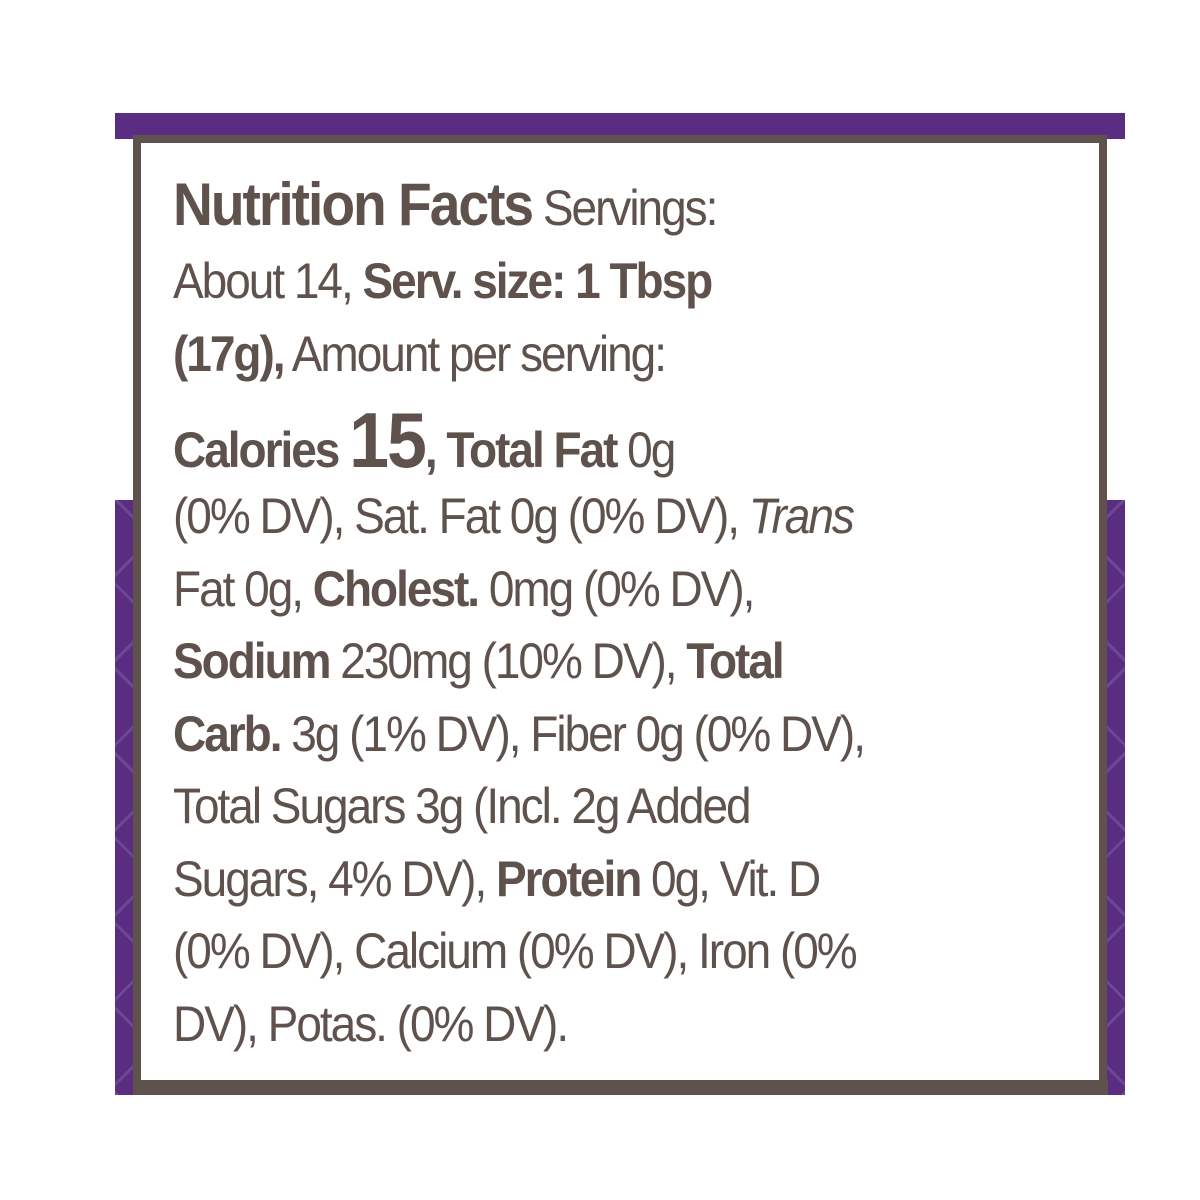 The width and height of the screenshot is (1200, 1200). What do you see at coordinates (617, 588) in the screenshot?
I see `label-text-segment: 0mg (0% DV),` at bounding box center [617, 588].